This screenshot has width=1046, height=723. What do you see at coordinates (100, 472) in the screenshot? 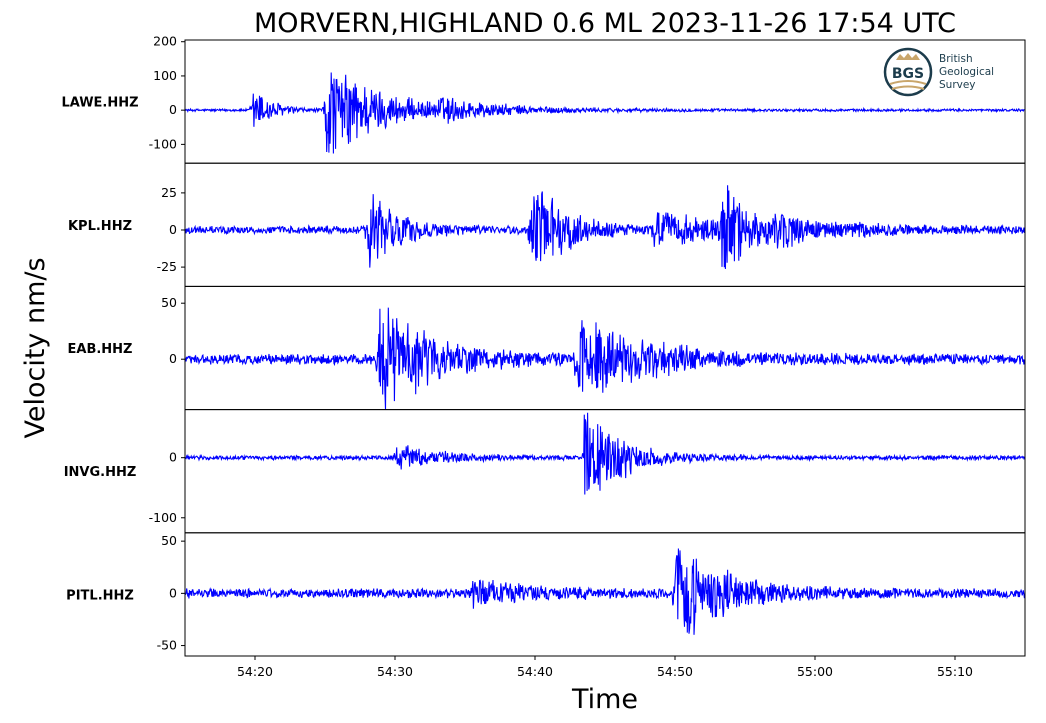
I see `station-label: INVG.HHZ` at bounding box center [100, 472].